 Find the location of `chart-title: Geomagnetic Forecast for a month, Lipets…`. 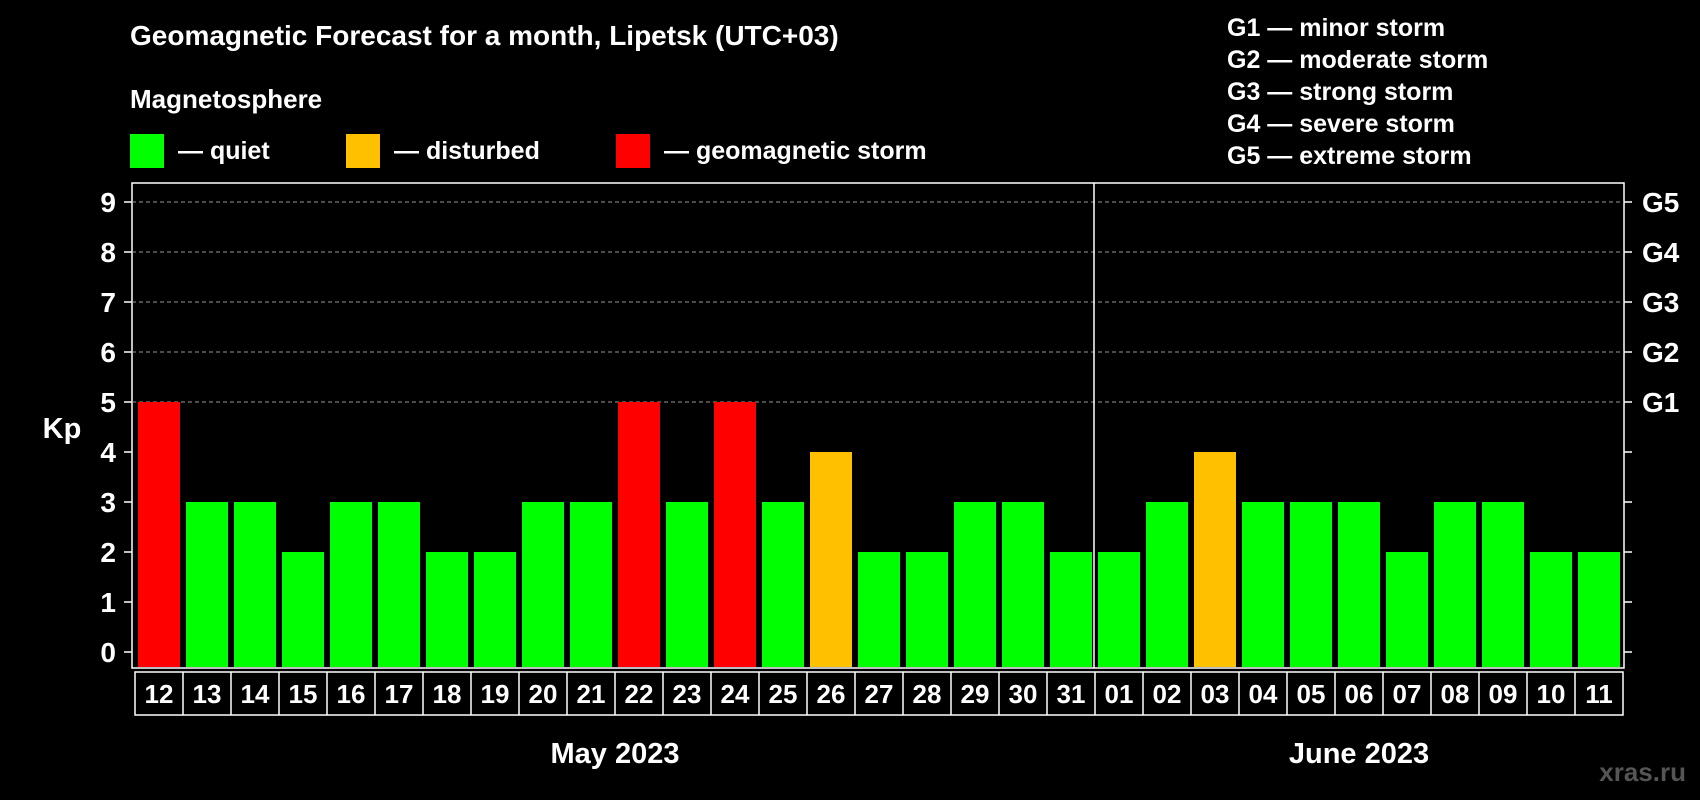

chart-title: Geomagnetic Forecast for a month, Lipets… is located at coordinates (484, 35).